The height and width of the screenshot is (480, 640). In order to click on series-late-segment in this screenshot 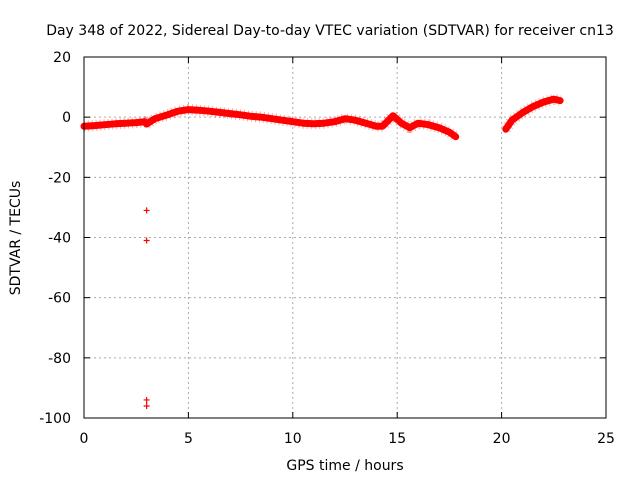, I will do `click(532, 113)`.